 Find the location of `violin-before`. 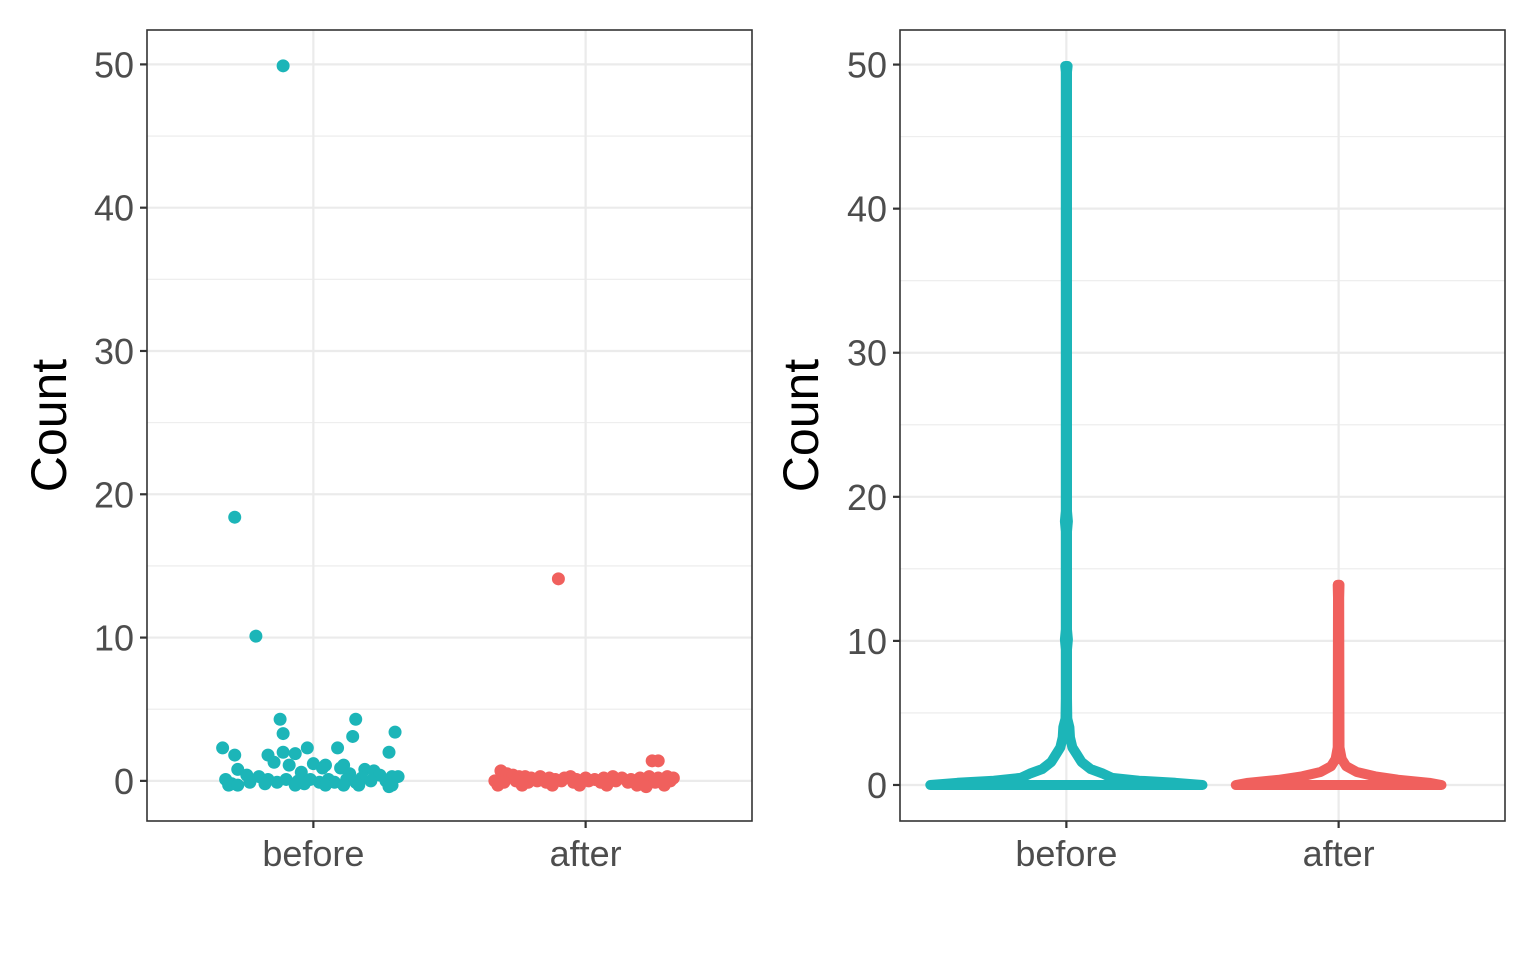

violin-before is located at coordinates (1066, 425).